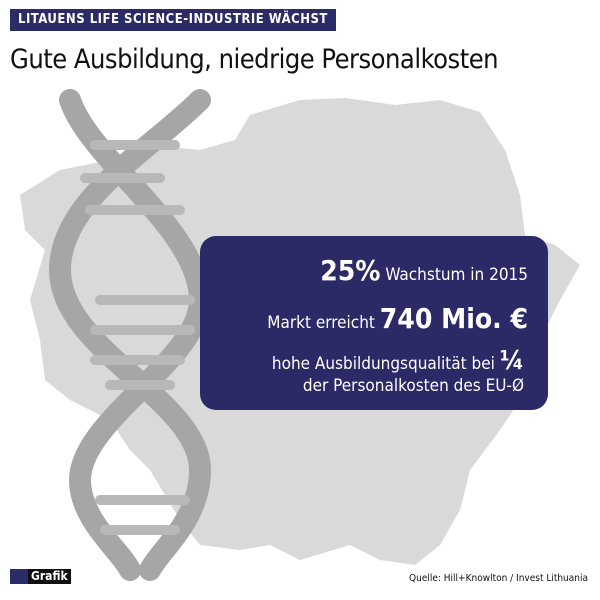 The height and width of the screenshot is (600, 600). Describe the element at coordinates (321, 323) in the screenshot. I see `info-text: Markt erreicht` at that location.